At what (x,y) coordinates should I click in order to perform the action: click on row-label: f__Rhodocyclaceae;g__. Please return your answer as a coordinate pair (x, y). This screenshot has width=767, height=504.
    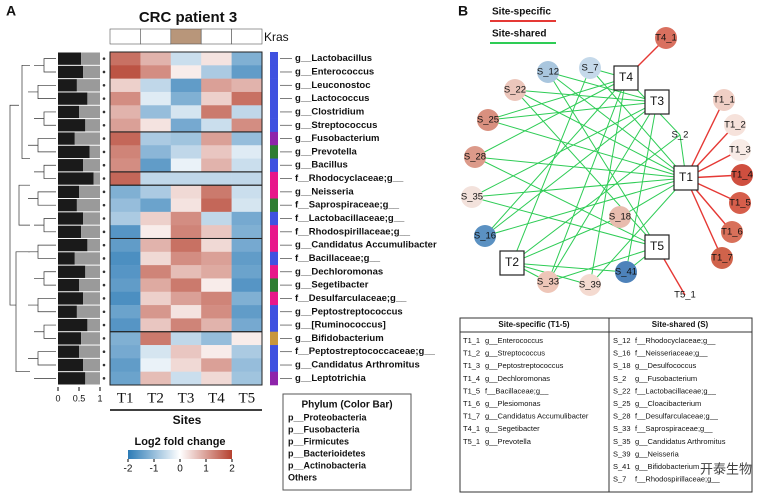
    Looking at the image, I should click on (349, 178).